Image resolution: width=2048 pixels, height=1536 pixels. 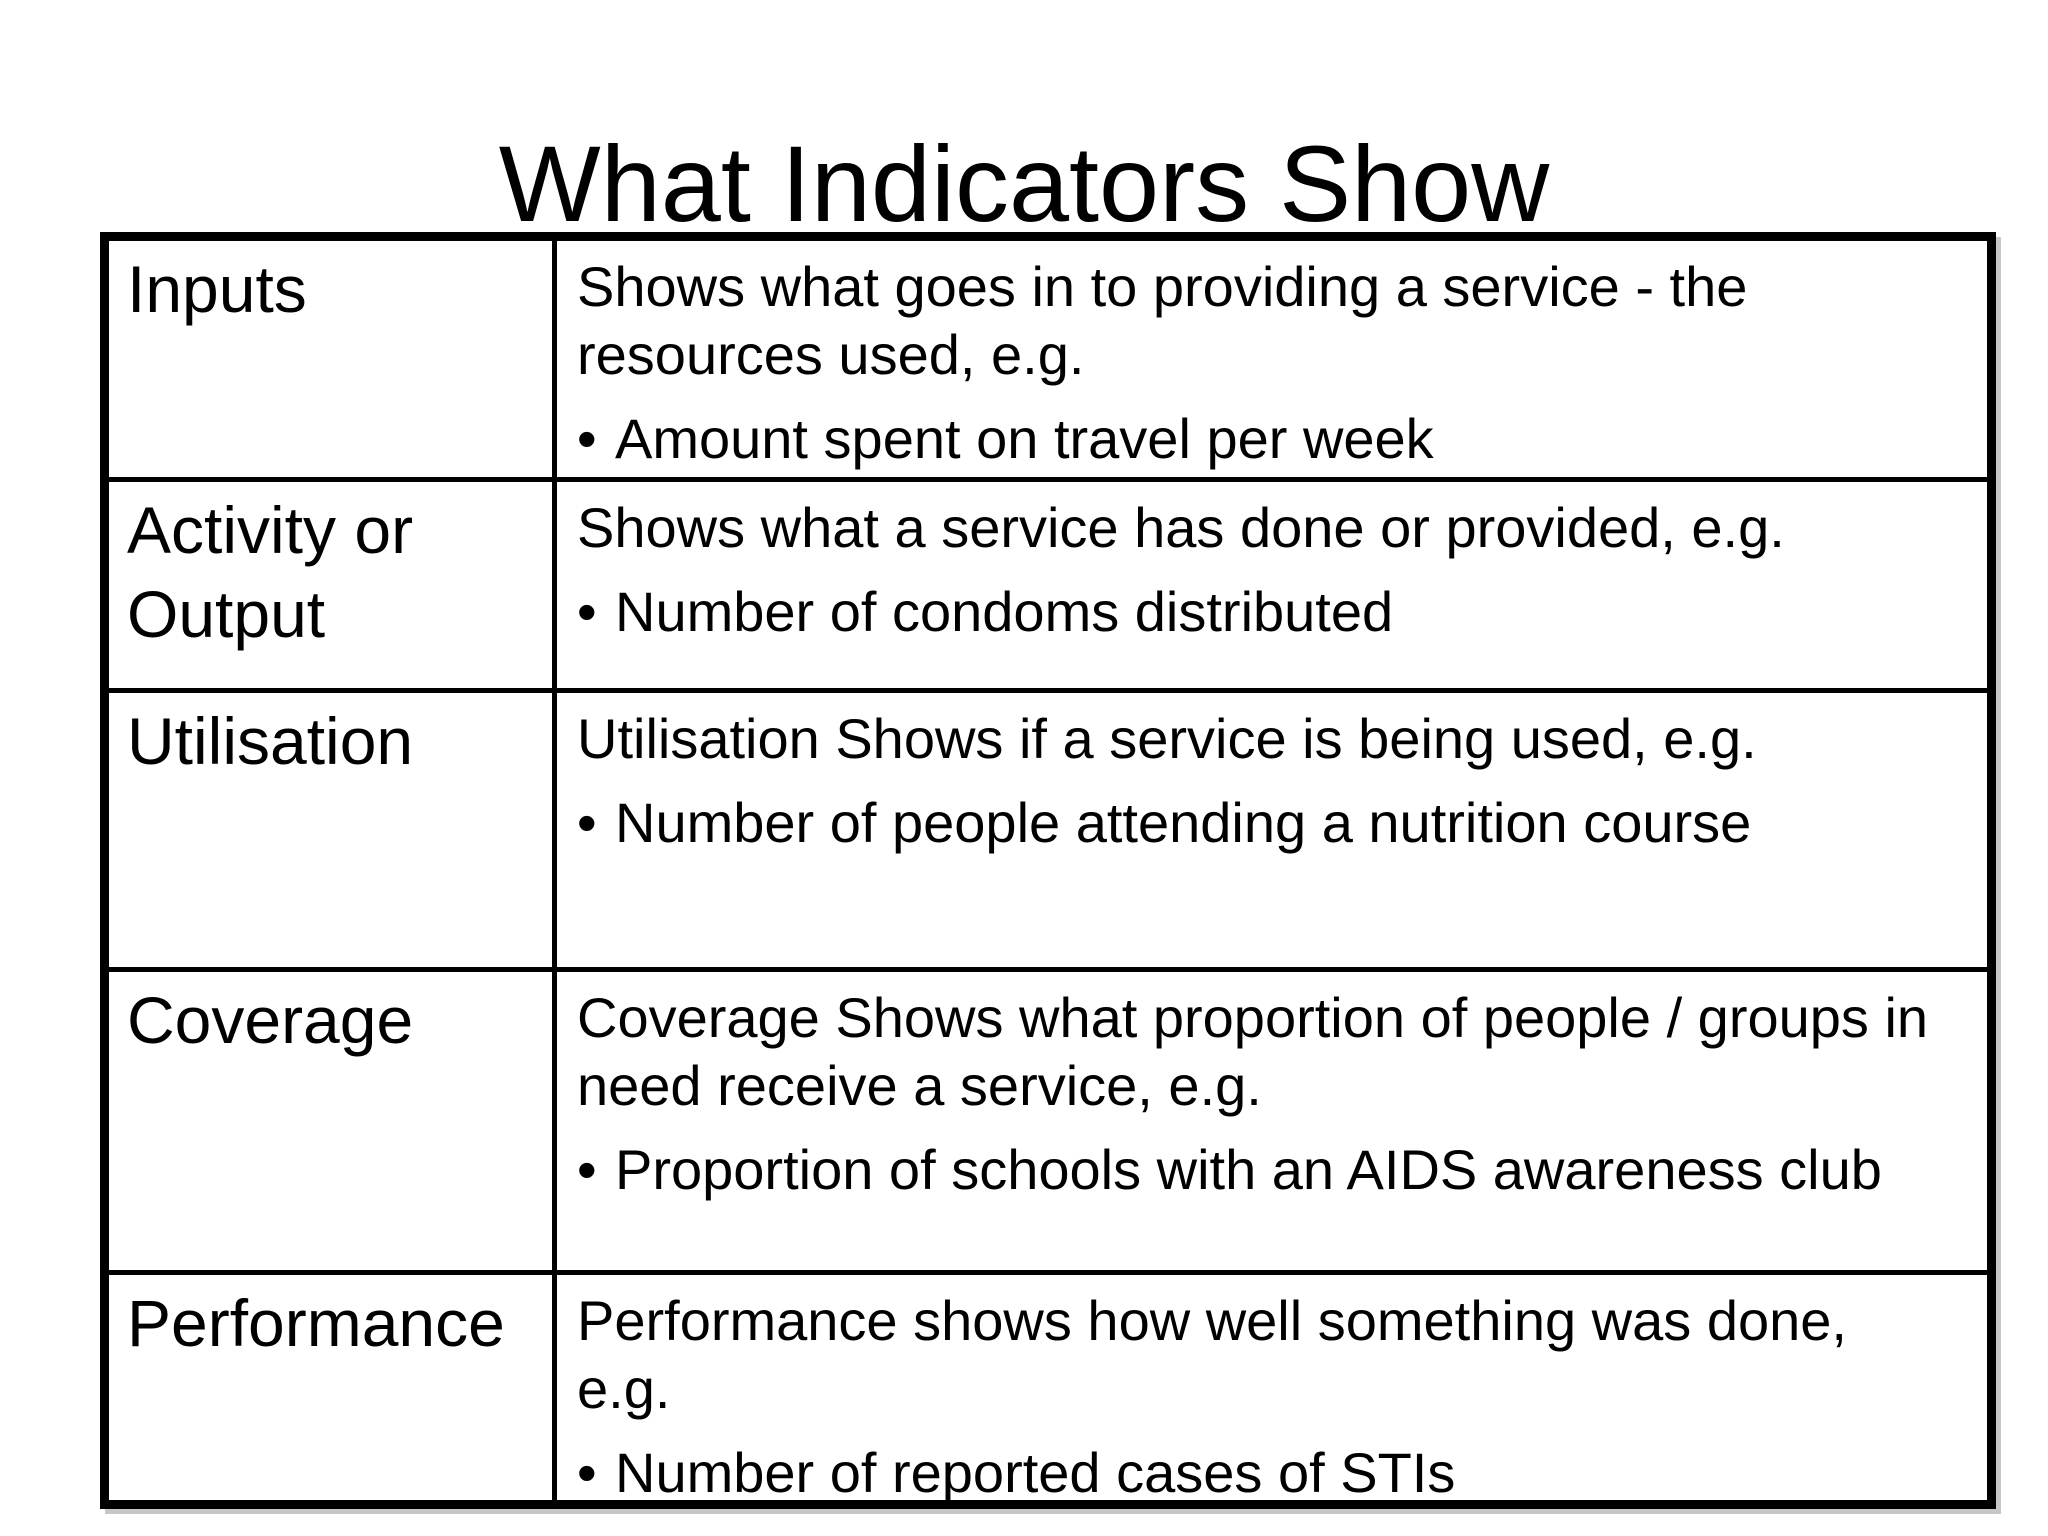 What do you see at coordinates (1004, 611) in the screenshot?
I see `bullet-text: Number of condoms distributed` at bounding box center [1004, 611].